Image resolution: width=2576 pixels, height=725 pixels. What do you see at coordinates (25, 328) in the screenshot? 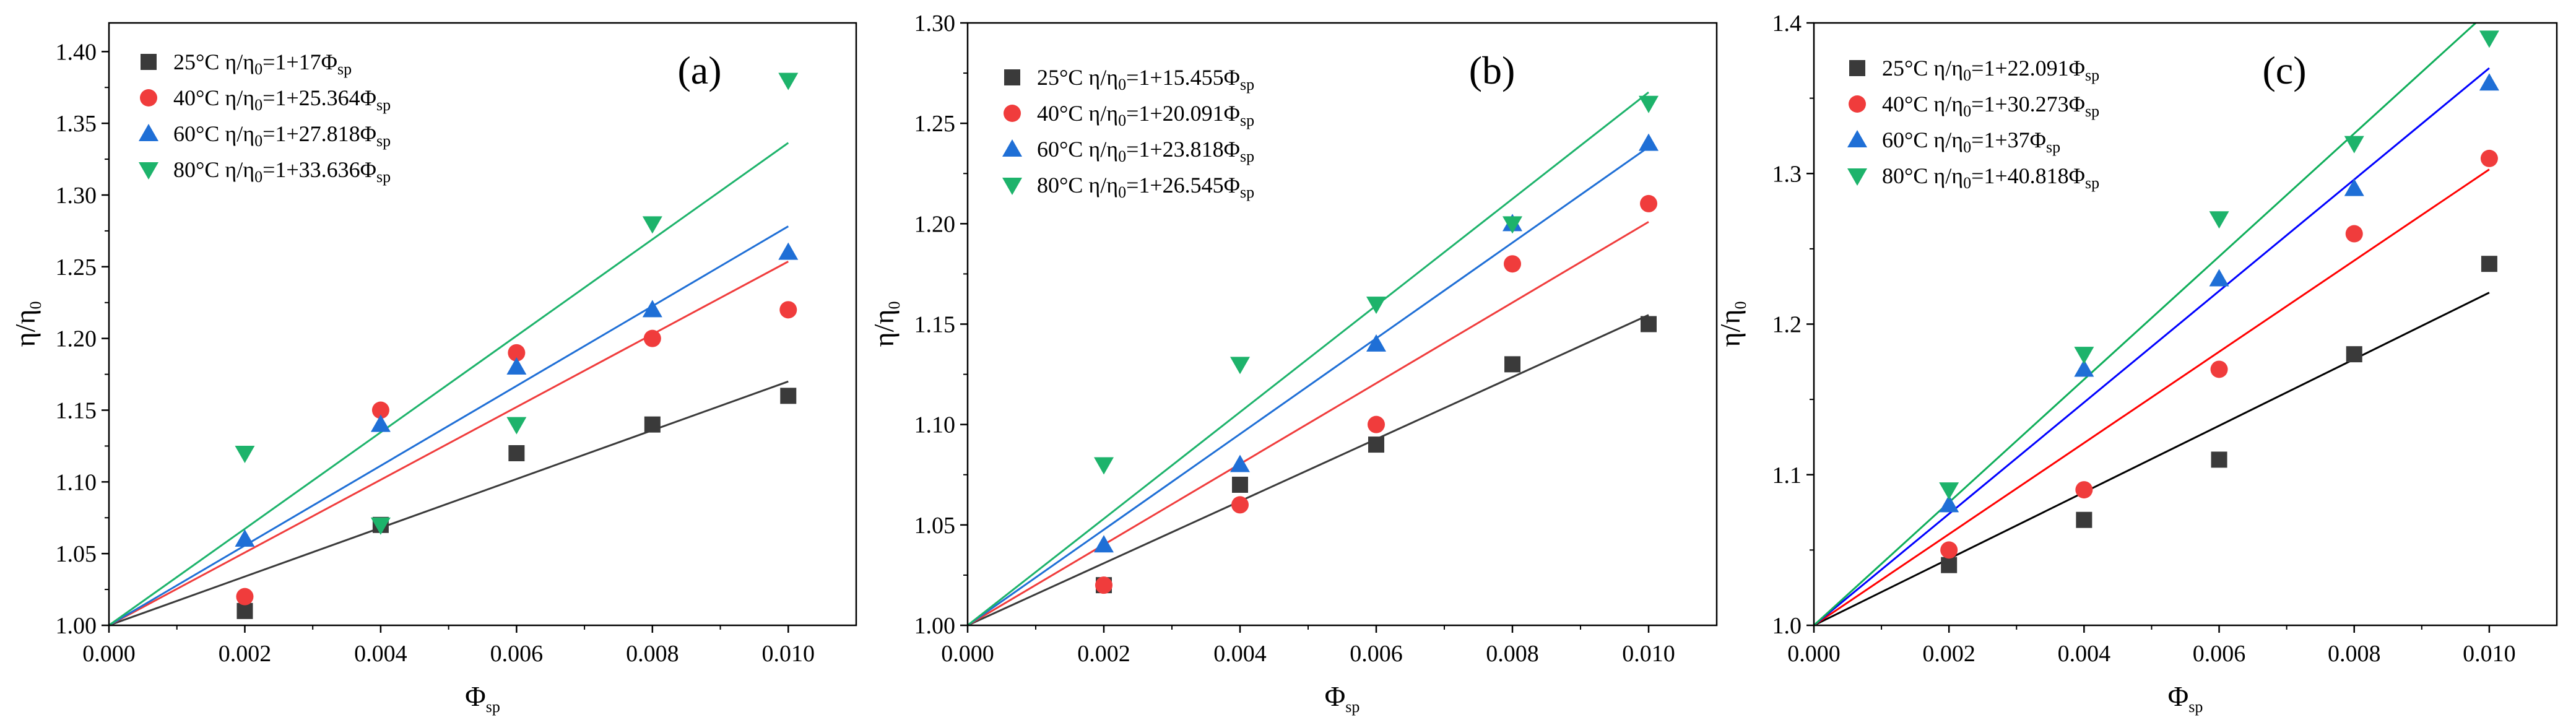
I see `y-axis-title-main: η/η` at bounding box center [25, 328].